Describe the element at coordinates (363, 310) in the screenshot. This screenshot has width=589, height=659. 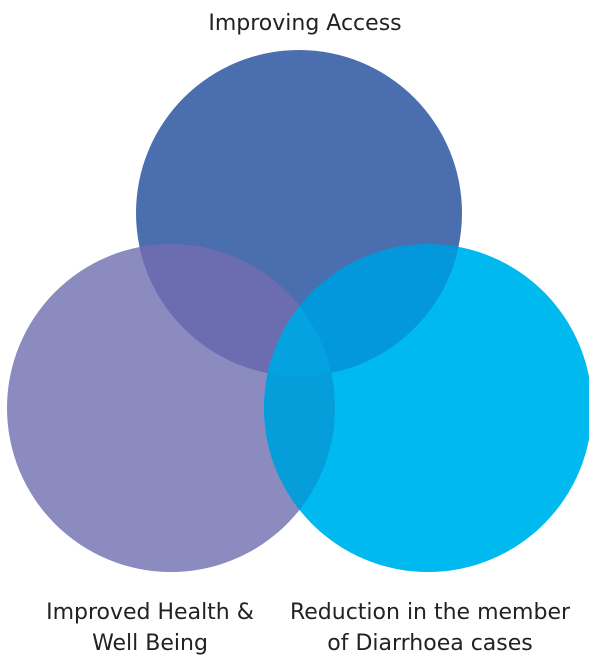
I see `overlap-access-diarrhoea` at that location.